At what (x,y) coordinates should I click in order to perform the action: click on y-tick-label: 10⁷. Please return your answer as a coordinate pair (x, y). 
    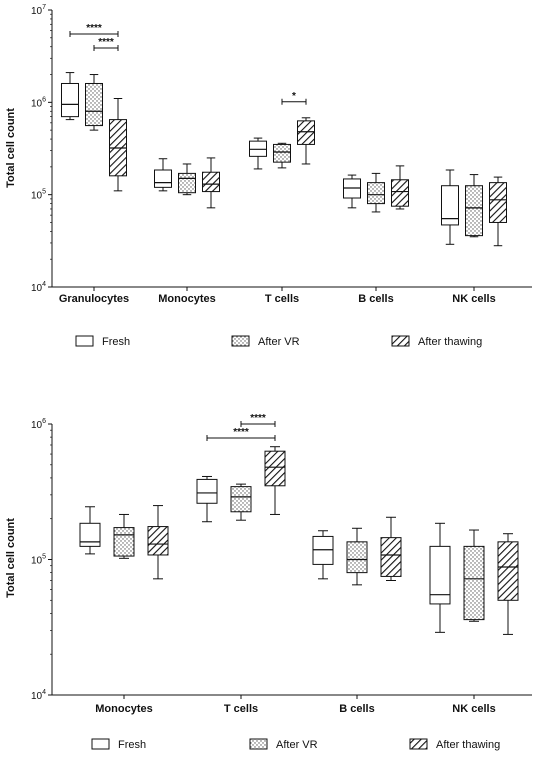
    Looking at the image, I should click on (38, 10).